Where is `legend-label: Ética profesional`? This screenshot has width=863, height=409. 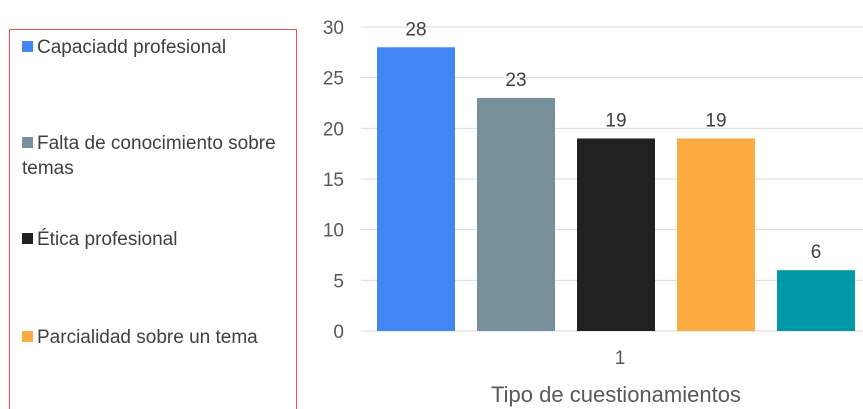 legend-label: Ética profesional is located at coordinates (107, 239).